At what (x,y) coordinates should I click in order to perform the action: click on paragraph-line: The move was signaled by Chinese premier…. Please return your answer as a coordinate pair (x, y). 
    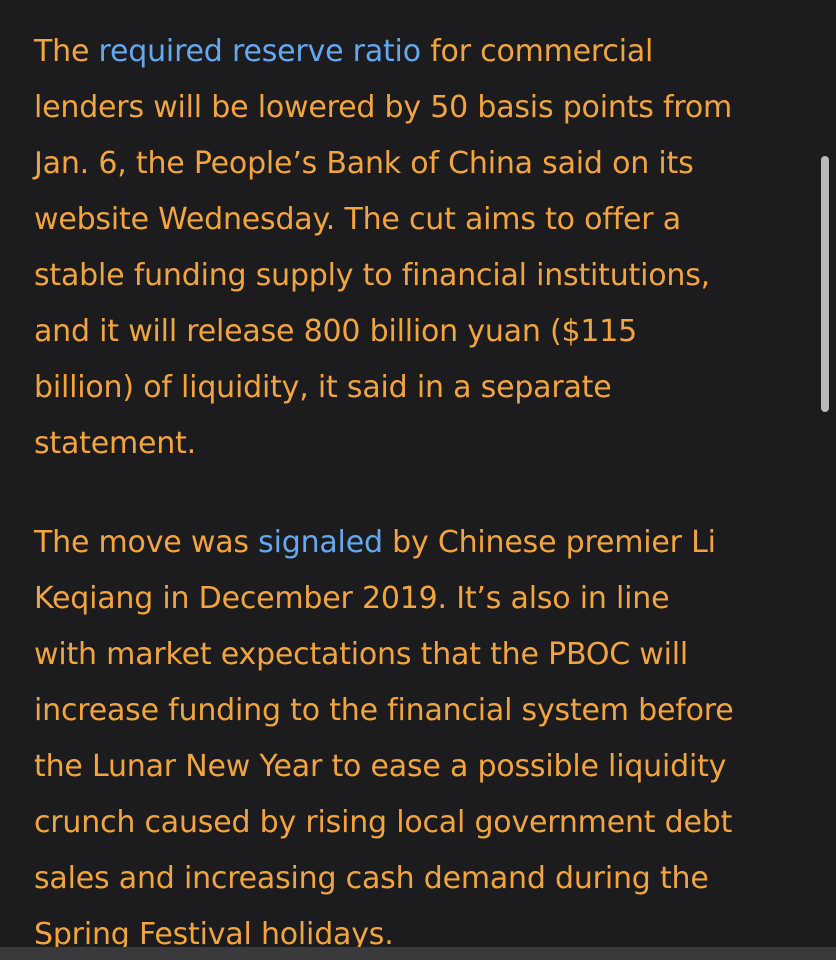
    Looking at the image, I should click on (424, 543).